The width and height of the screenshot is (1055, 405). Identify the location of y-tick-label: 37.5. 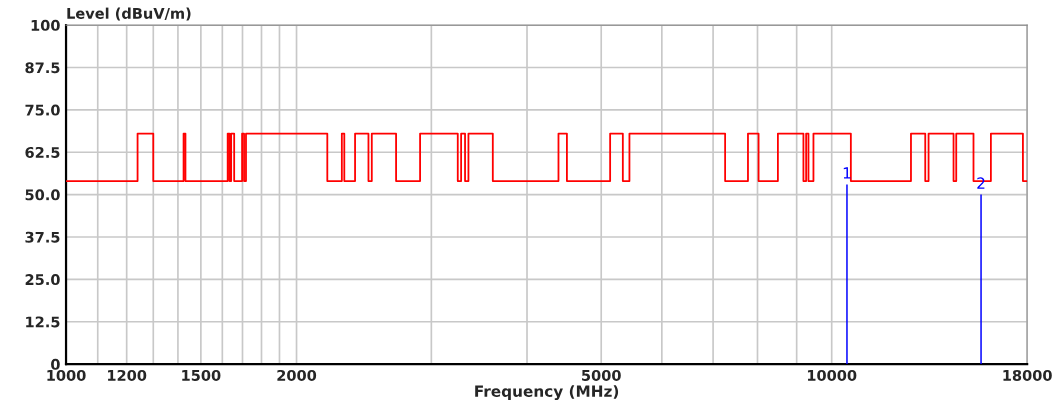
(42, 237).